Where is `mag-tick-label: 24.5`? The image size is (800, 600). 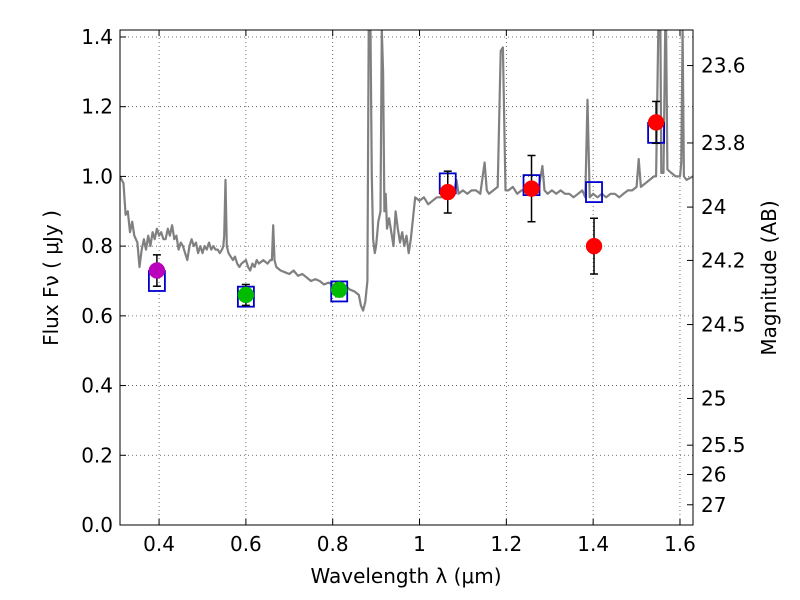 mag-tick-label: 24.5 is located at coordinates (723, 325).